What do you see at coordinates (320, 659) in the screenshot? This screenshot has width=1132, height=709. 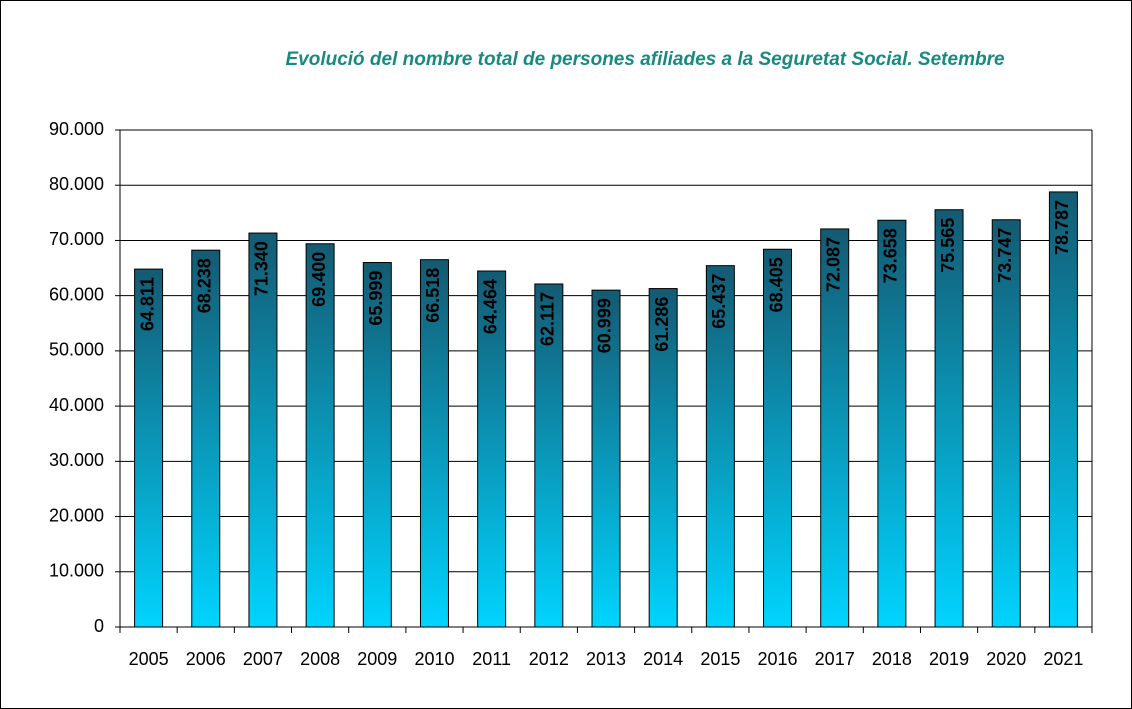 I see `x-tick-label: 2008` at bounding box center [320, 659].